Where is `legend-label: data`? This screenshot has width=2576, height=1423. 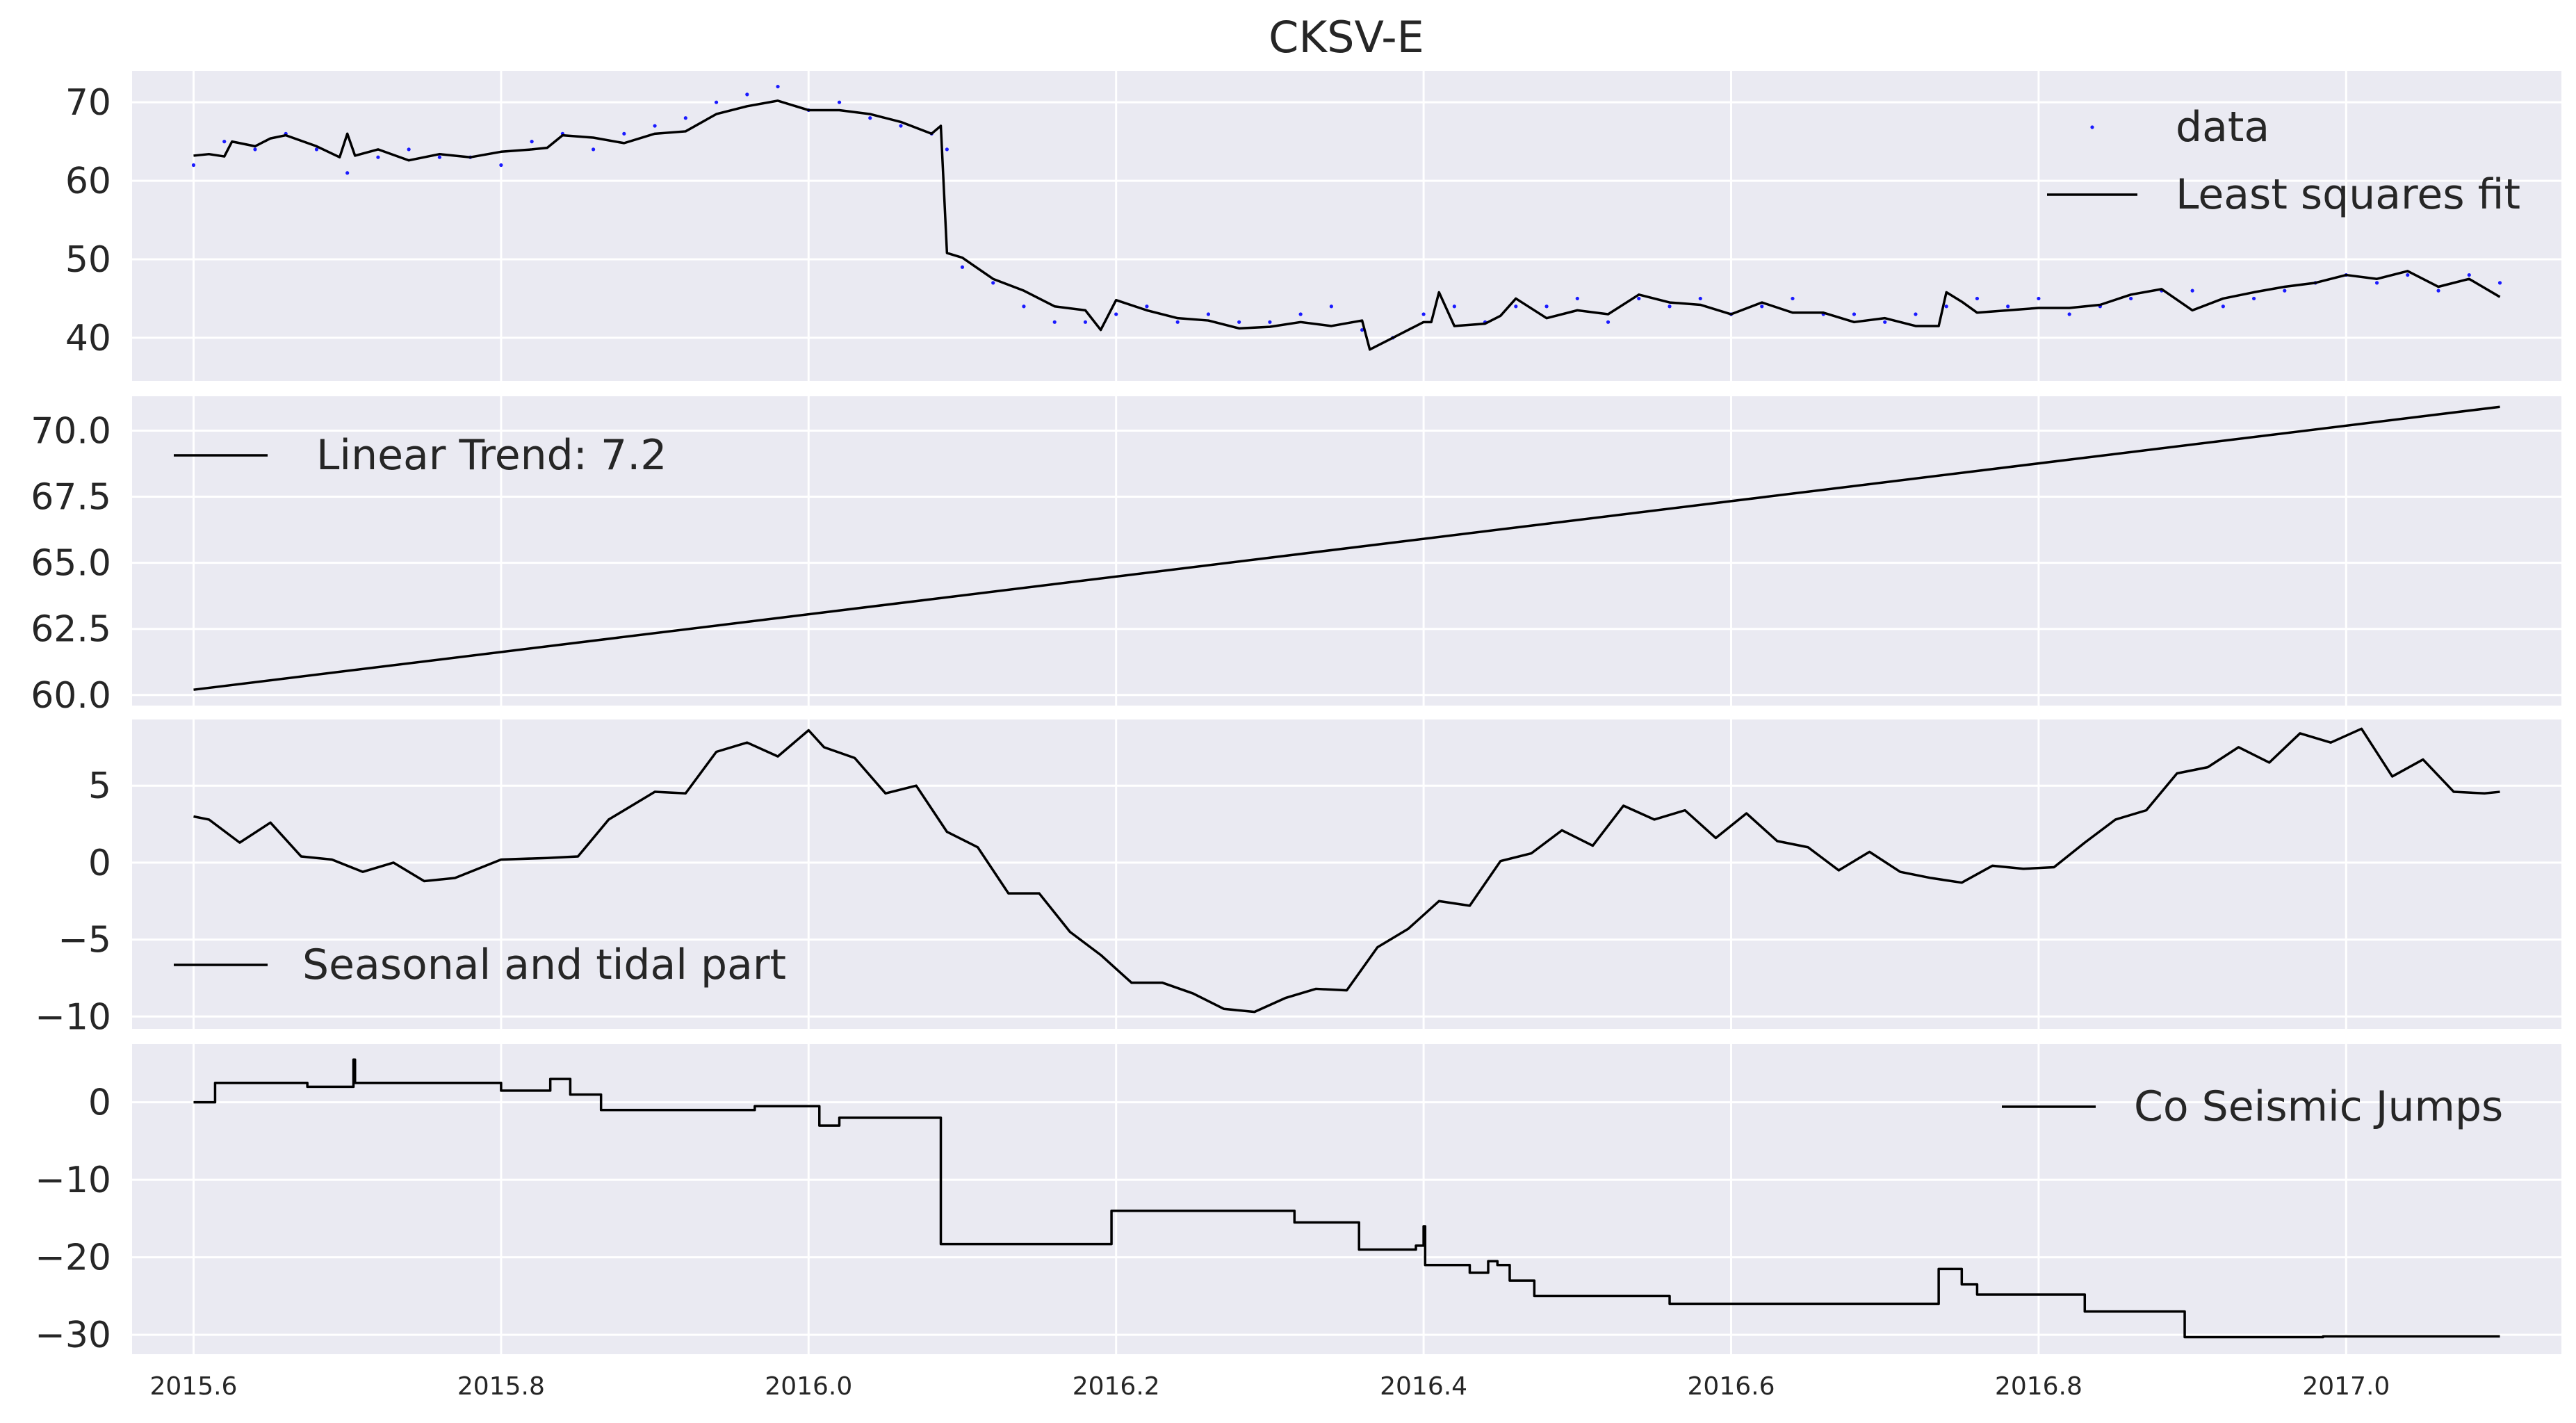 legend-label: data is located at coordinates (2222, 127).